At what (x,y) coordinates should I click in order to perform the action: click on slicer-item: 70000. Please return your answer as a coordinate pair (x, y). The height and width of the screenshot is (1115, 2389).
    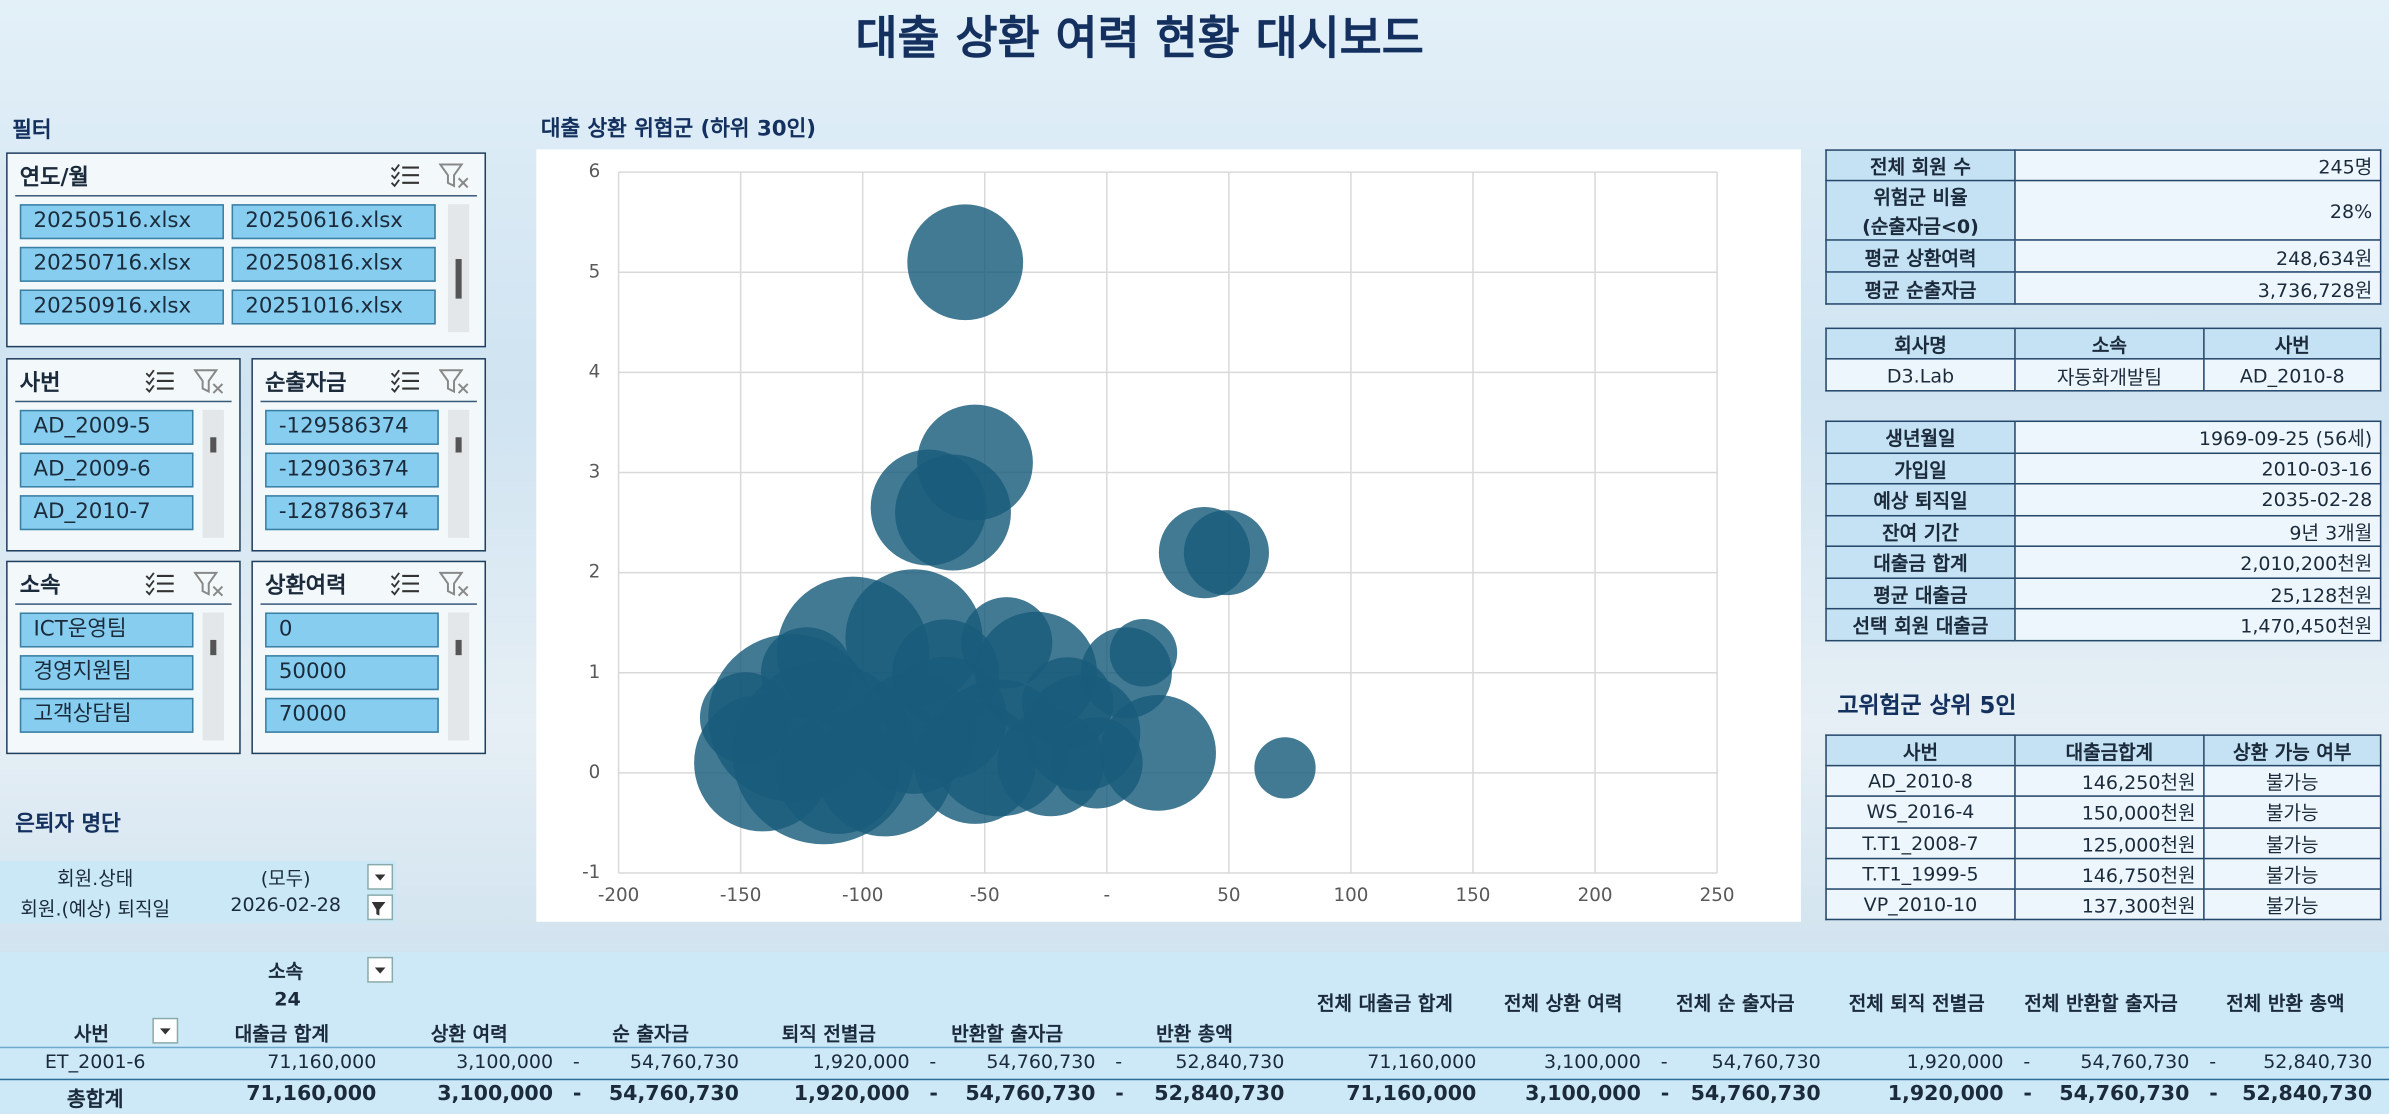
    Looking at the image, I should click on (352, 715).